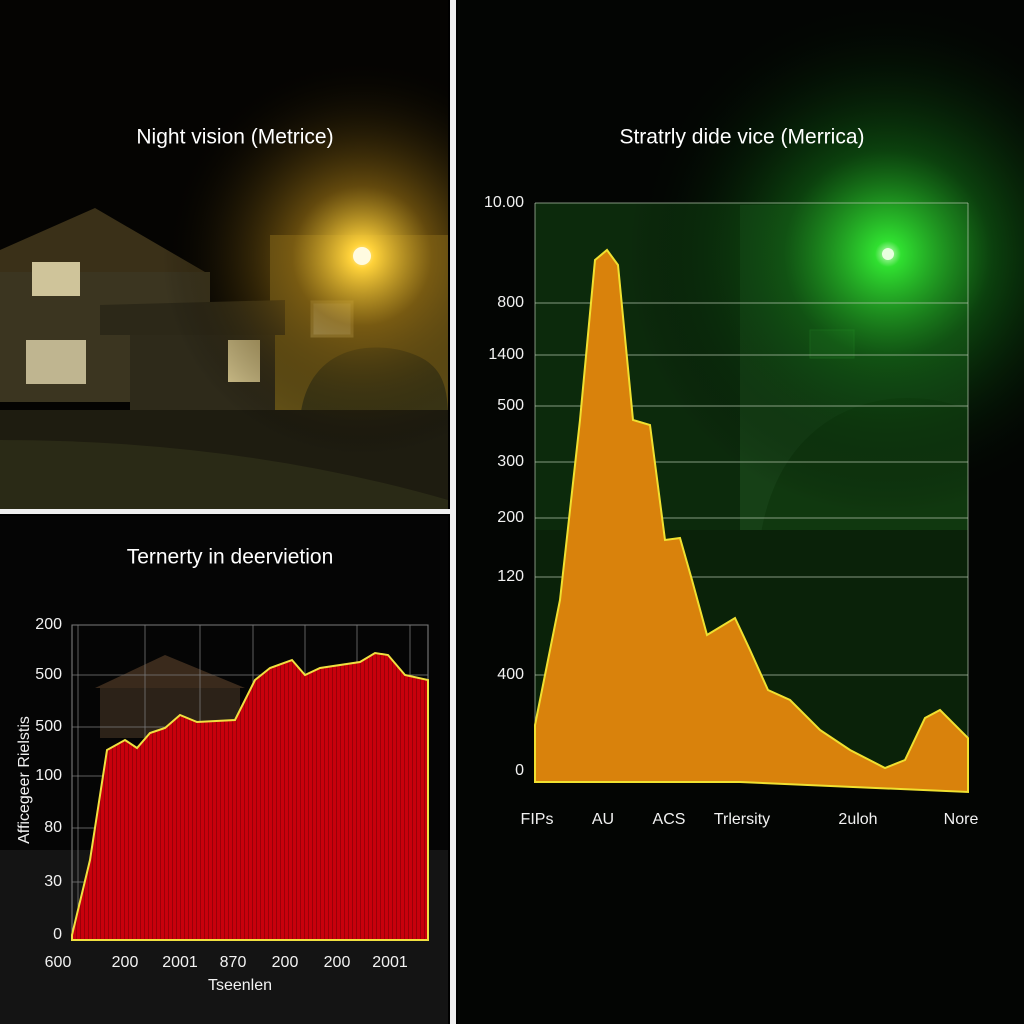 Image resolution: width=1024 pixels, height=1024 pixels. I want to click on x-tick-label: ACS, so click(669, 819).